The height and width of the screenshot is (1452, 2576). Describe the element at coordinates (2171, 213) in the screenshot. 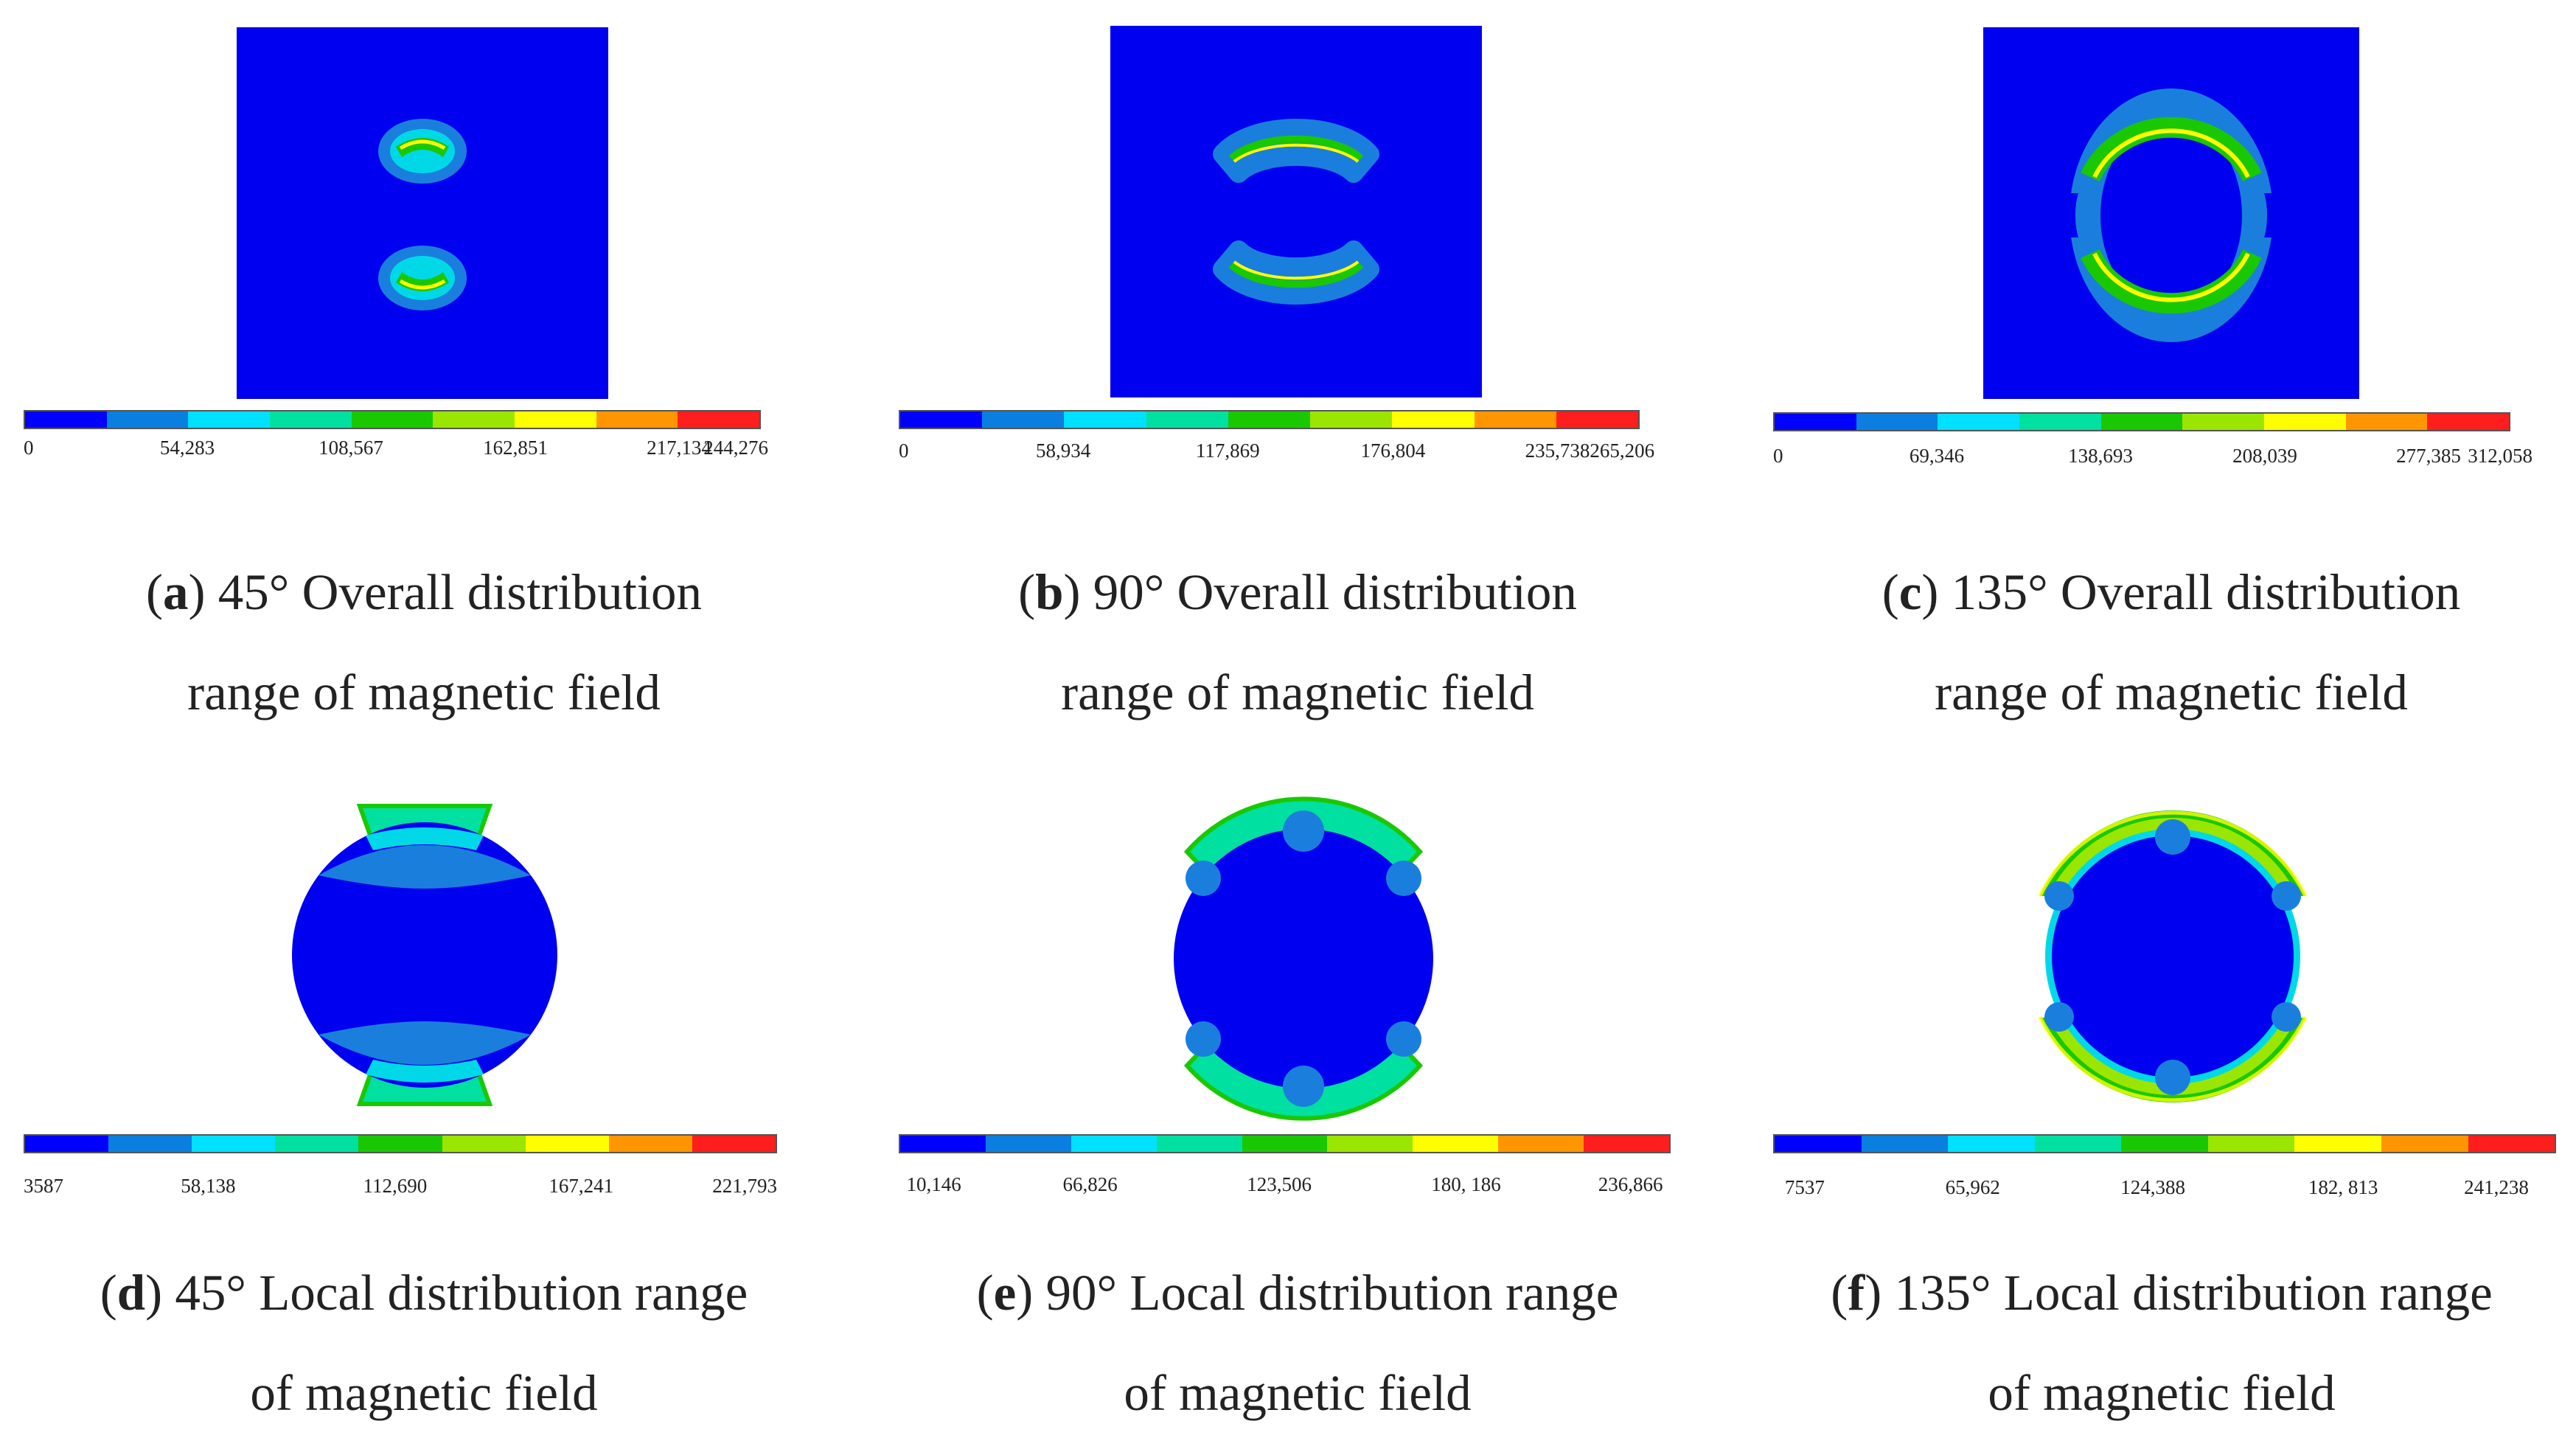

I see `simulation-image-c` at that location.